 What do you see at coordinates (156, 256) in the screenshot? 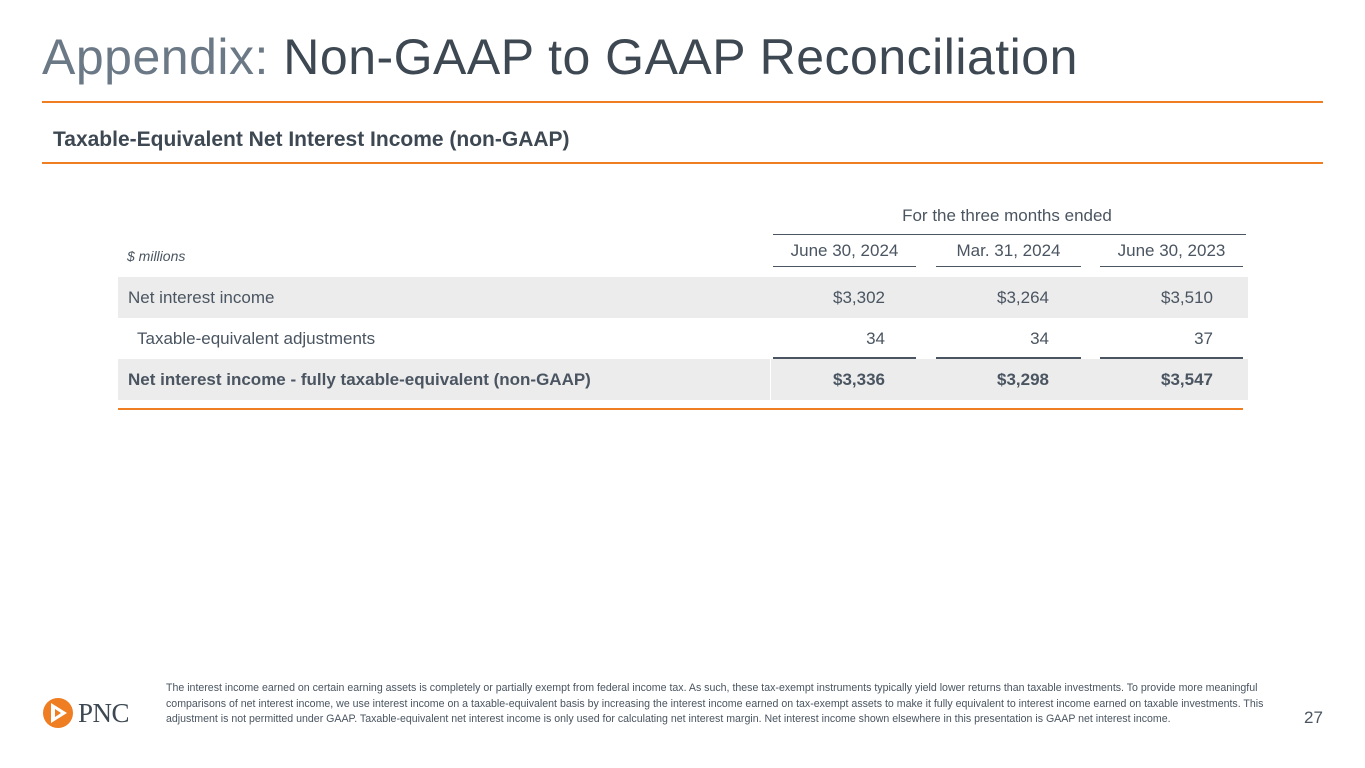
I see `units-label: $ millions` at bounding box center [156, 256].